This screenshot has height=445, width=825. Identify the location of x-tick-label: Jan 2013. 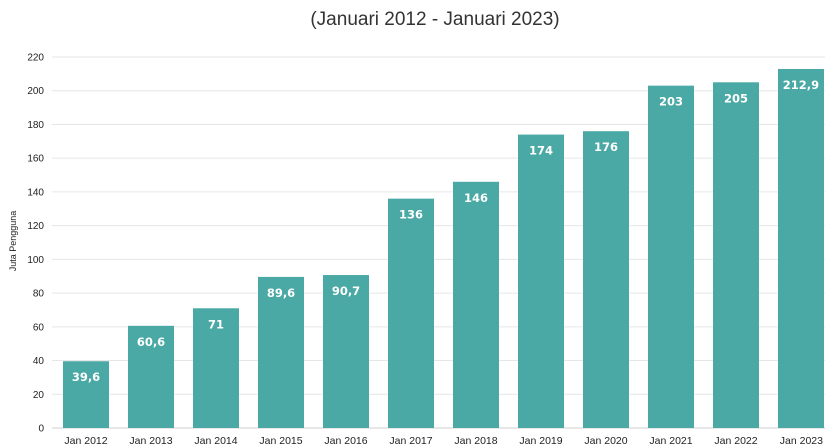
(150, 440).